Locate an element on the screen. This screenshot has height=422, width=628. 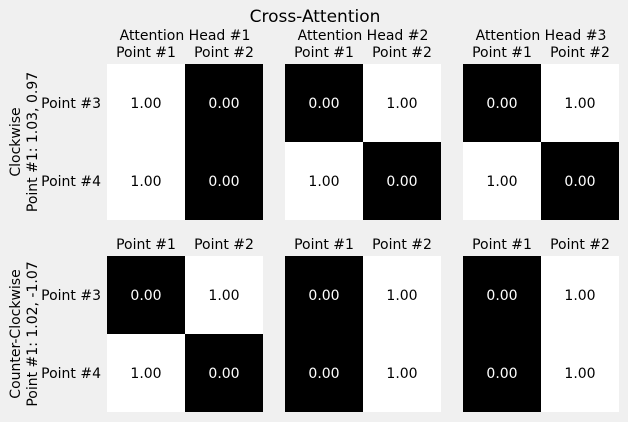
row-label: Point #1: 1.03, 0.97 is located at coordinates (33, 142).